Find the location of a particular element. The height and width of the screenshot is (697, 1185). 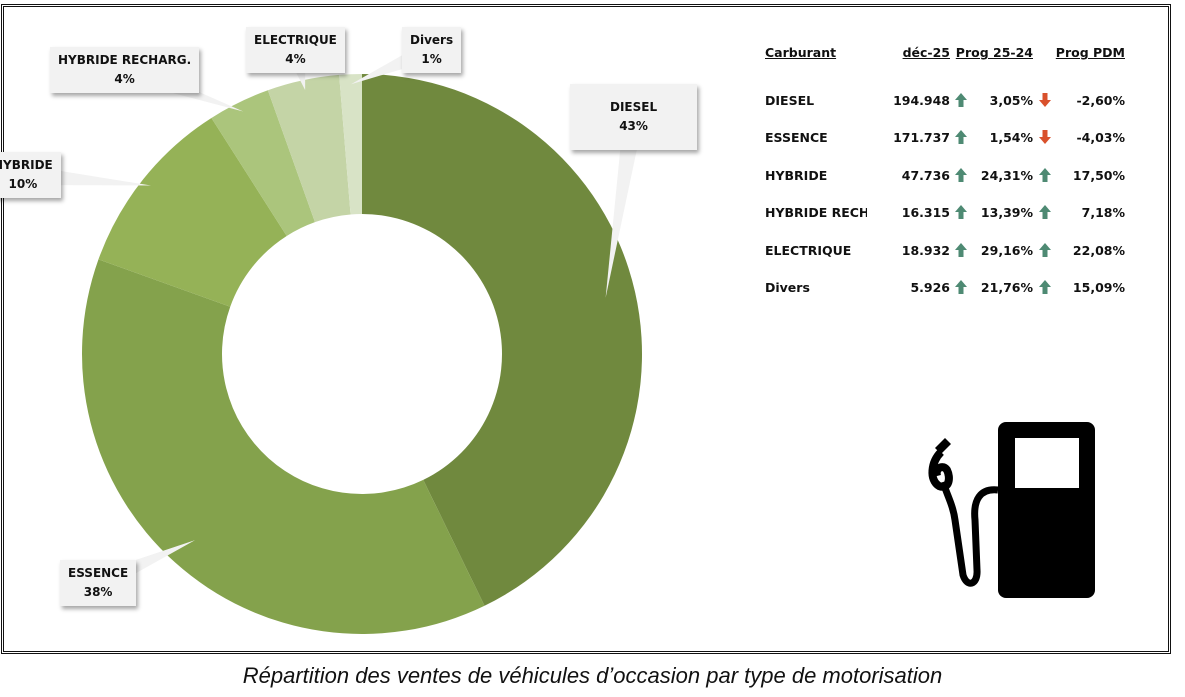

prog-value: 29,16% is located at coordinates (1006, 250).